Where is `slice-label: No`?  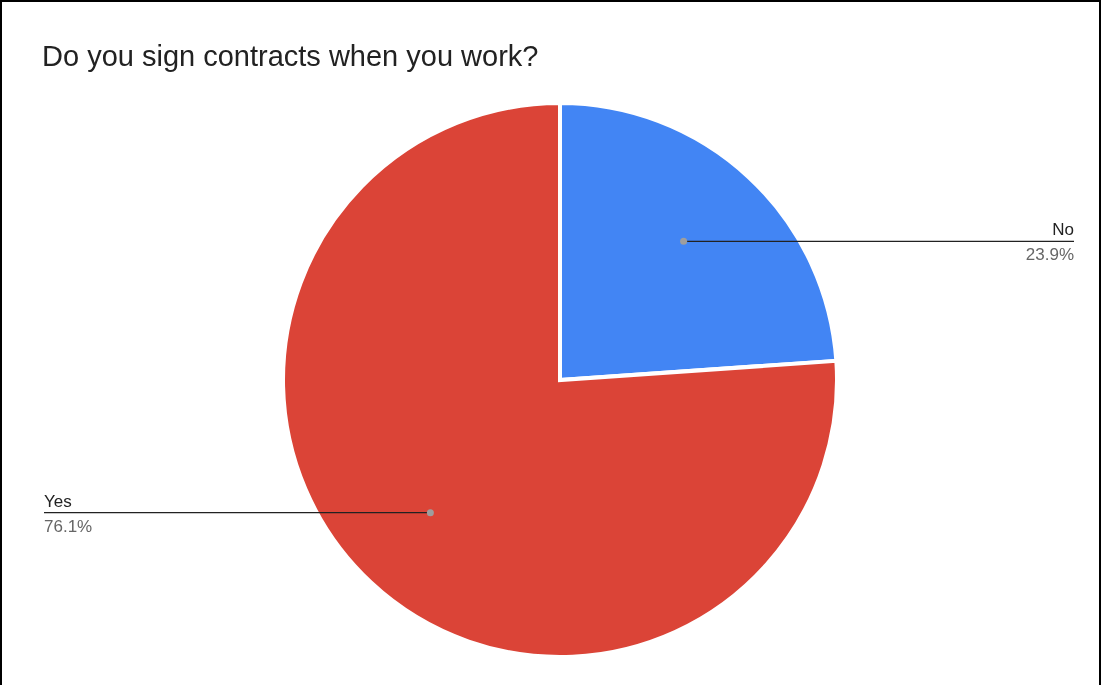 slice-label: No is located at coordinates (1063, 230).